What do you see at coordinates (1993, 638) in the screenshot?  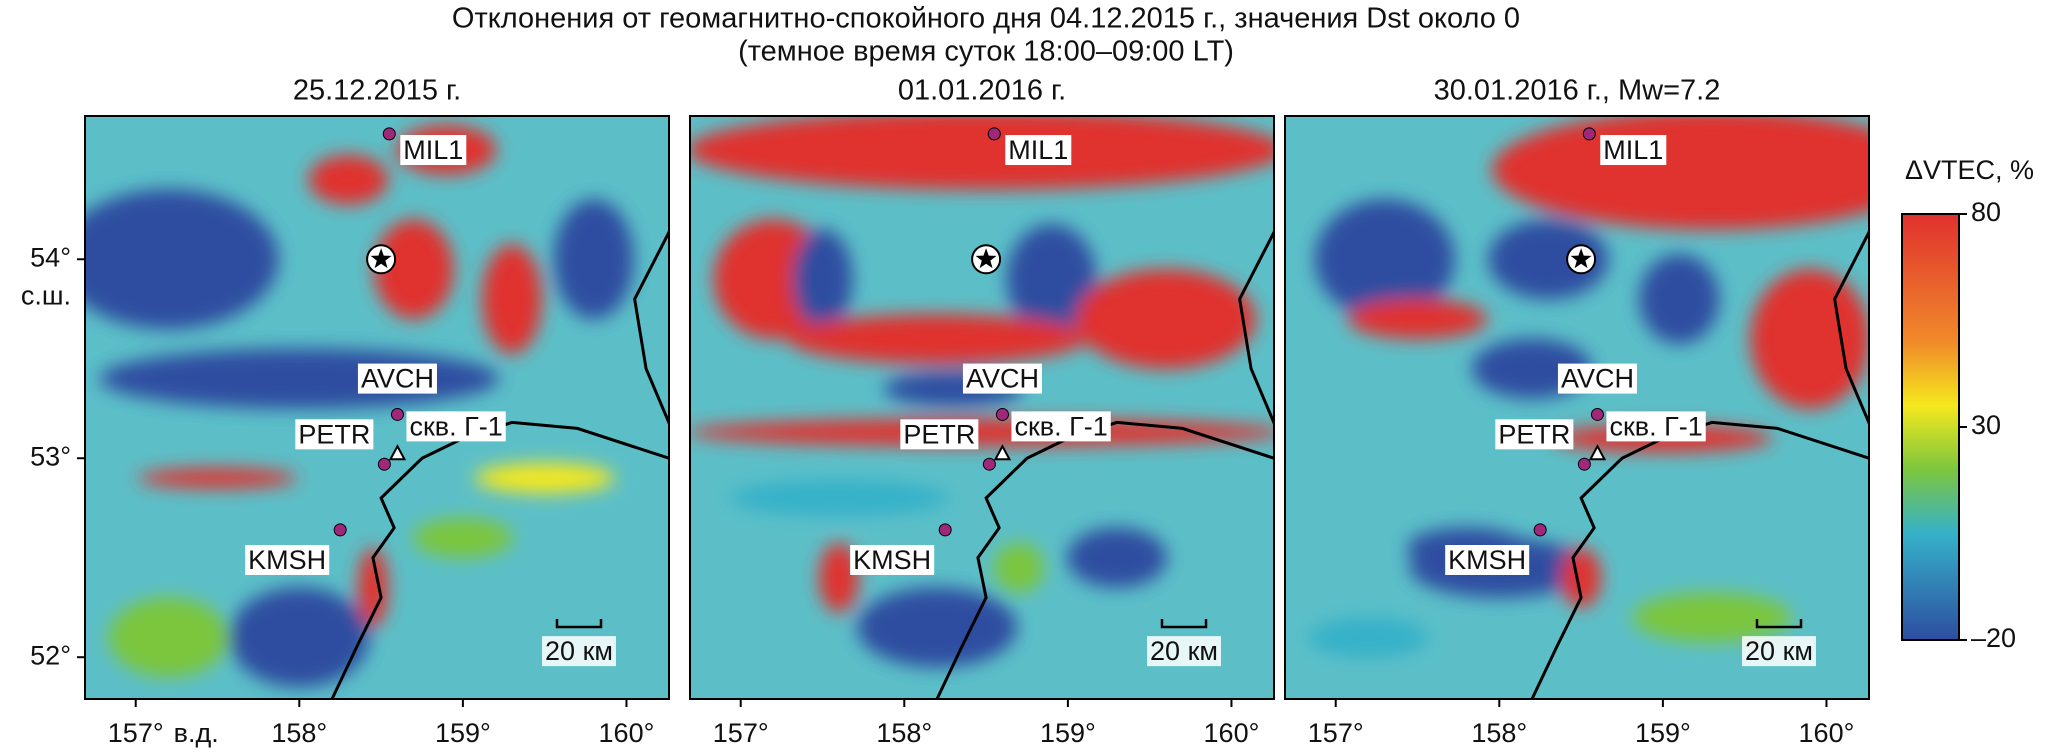 I see `colorbar-tick-label: –20` at bounding box center [1993, 638].